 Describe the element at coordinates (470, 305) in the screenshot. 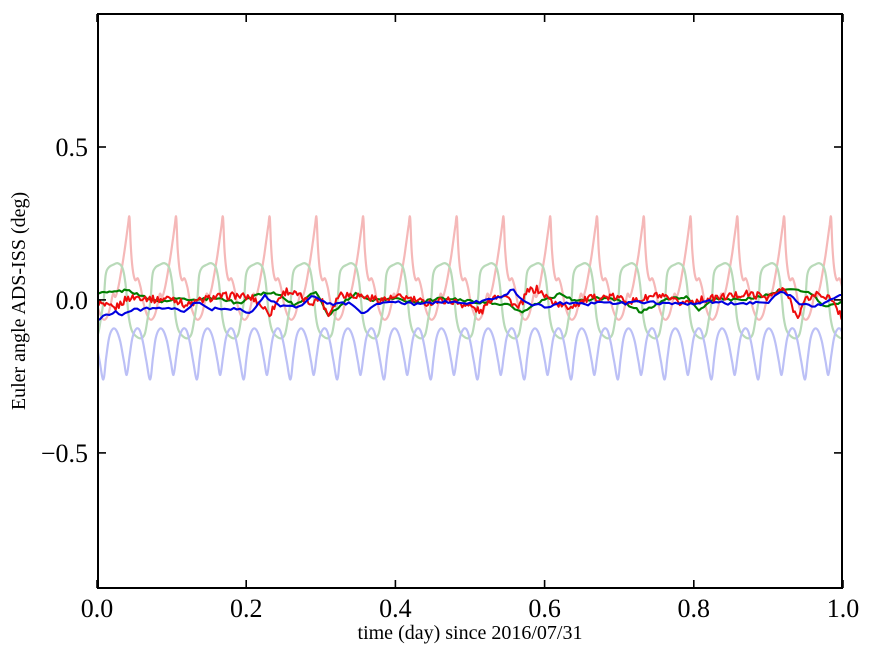

I see `series-filtered-3-blue-line` at that location.